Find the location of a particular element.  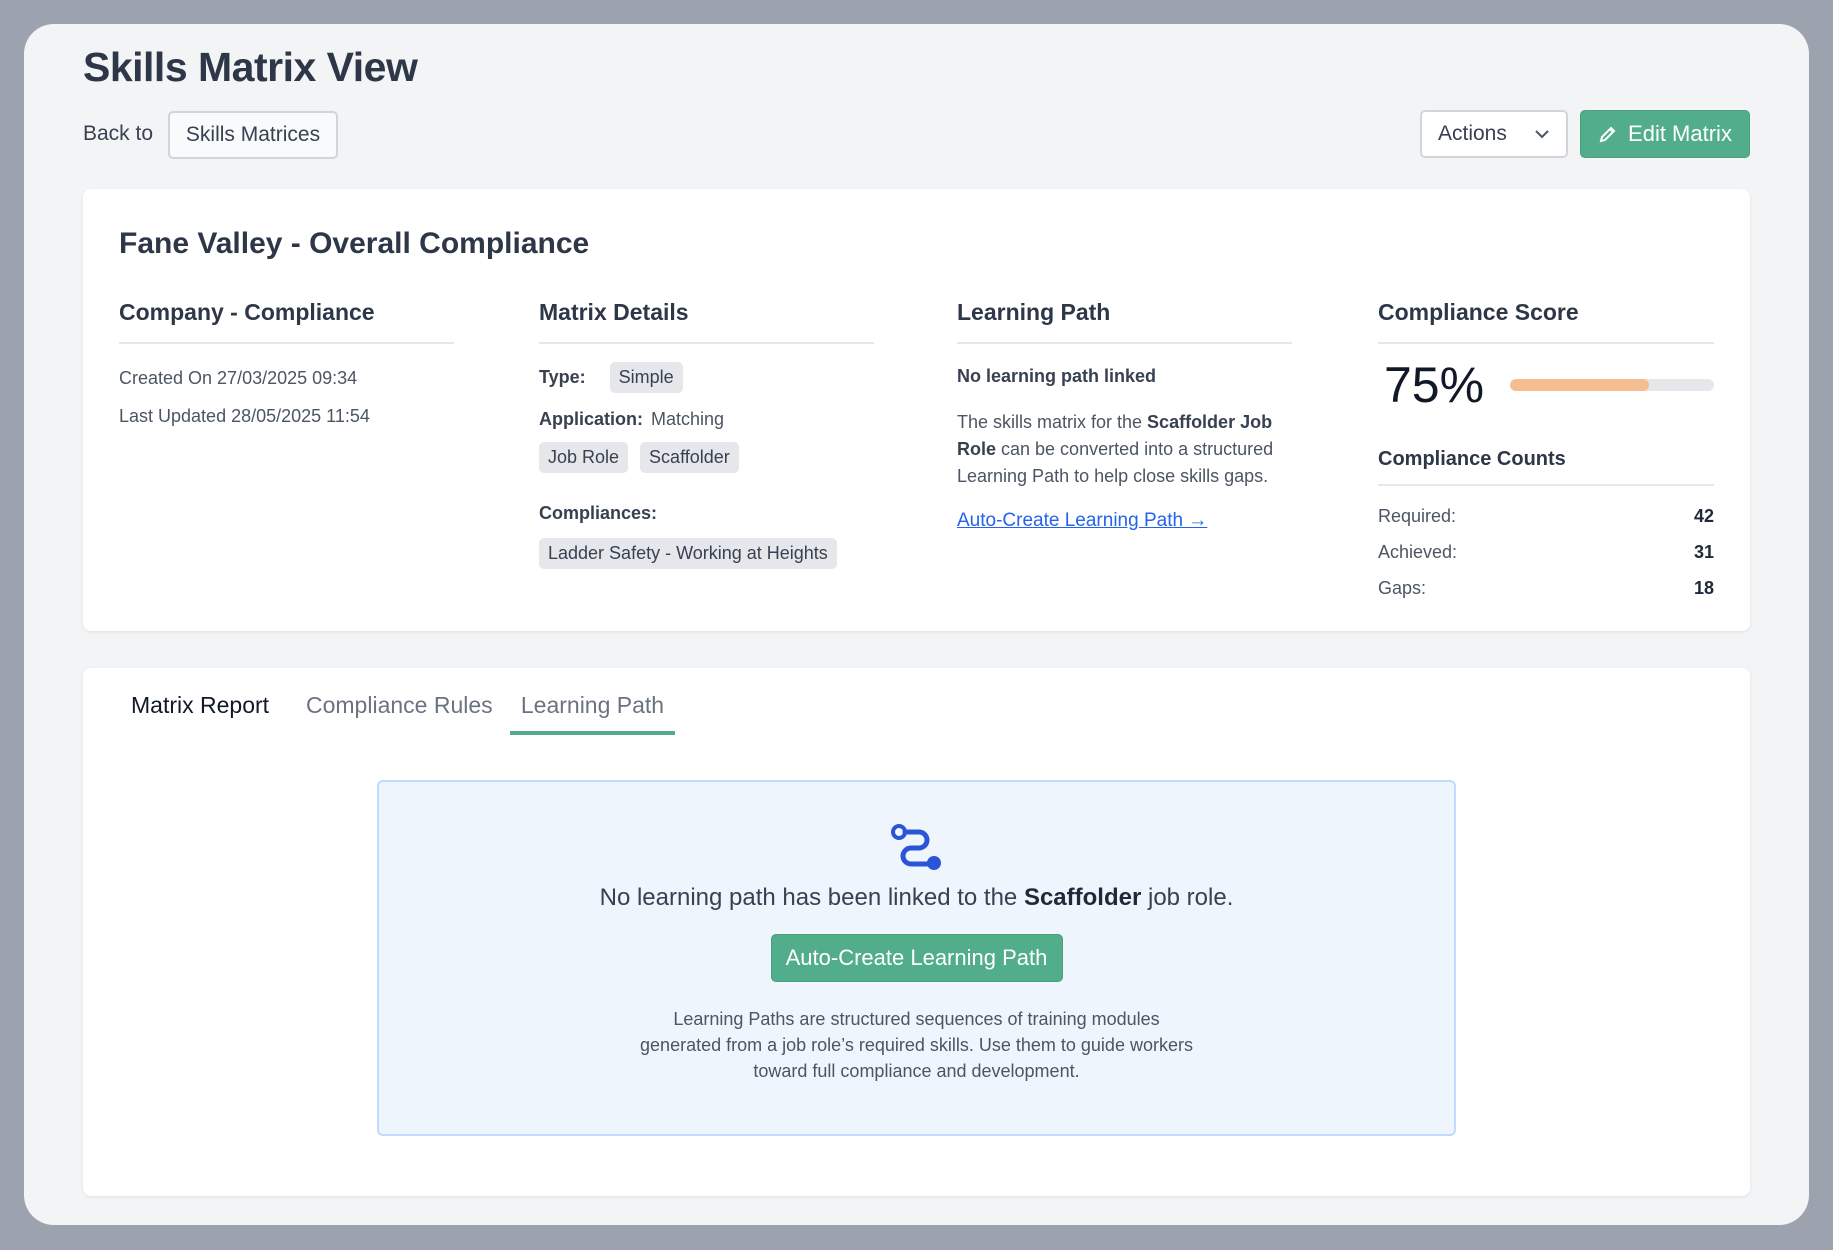

matrix-details-heading: Matrix Details is located at coordinates (706, 321).